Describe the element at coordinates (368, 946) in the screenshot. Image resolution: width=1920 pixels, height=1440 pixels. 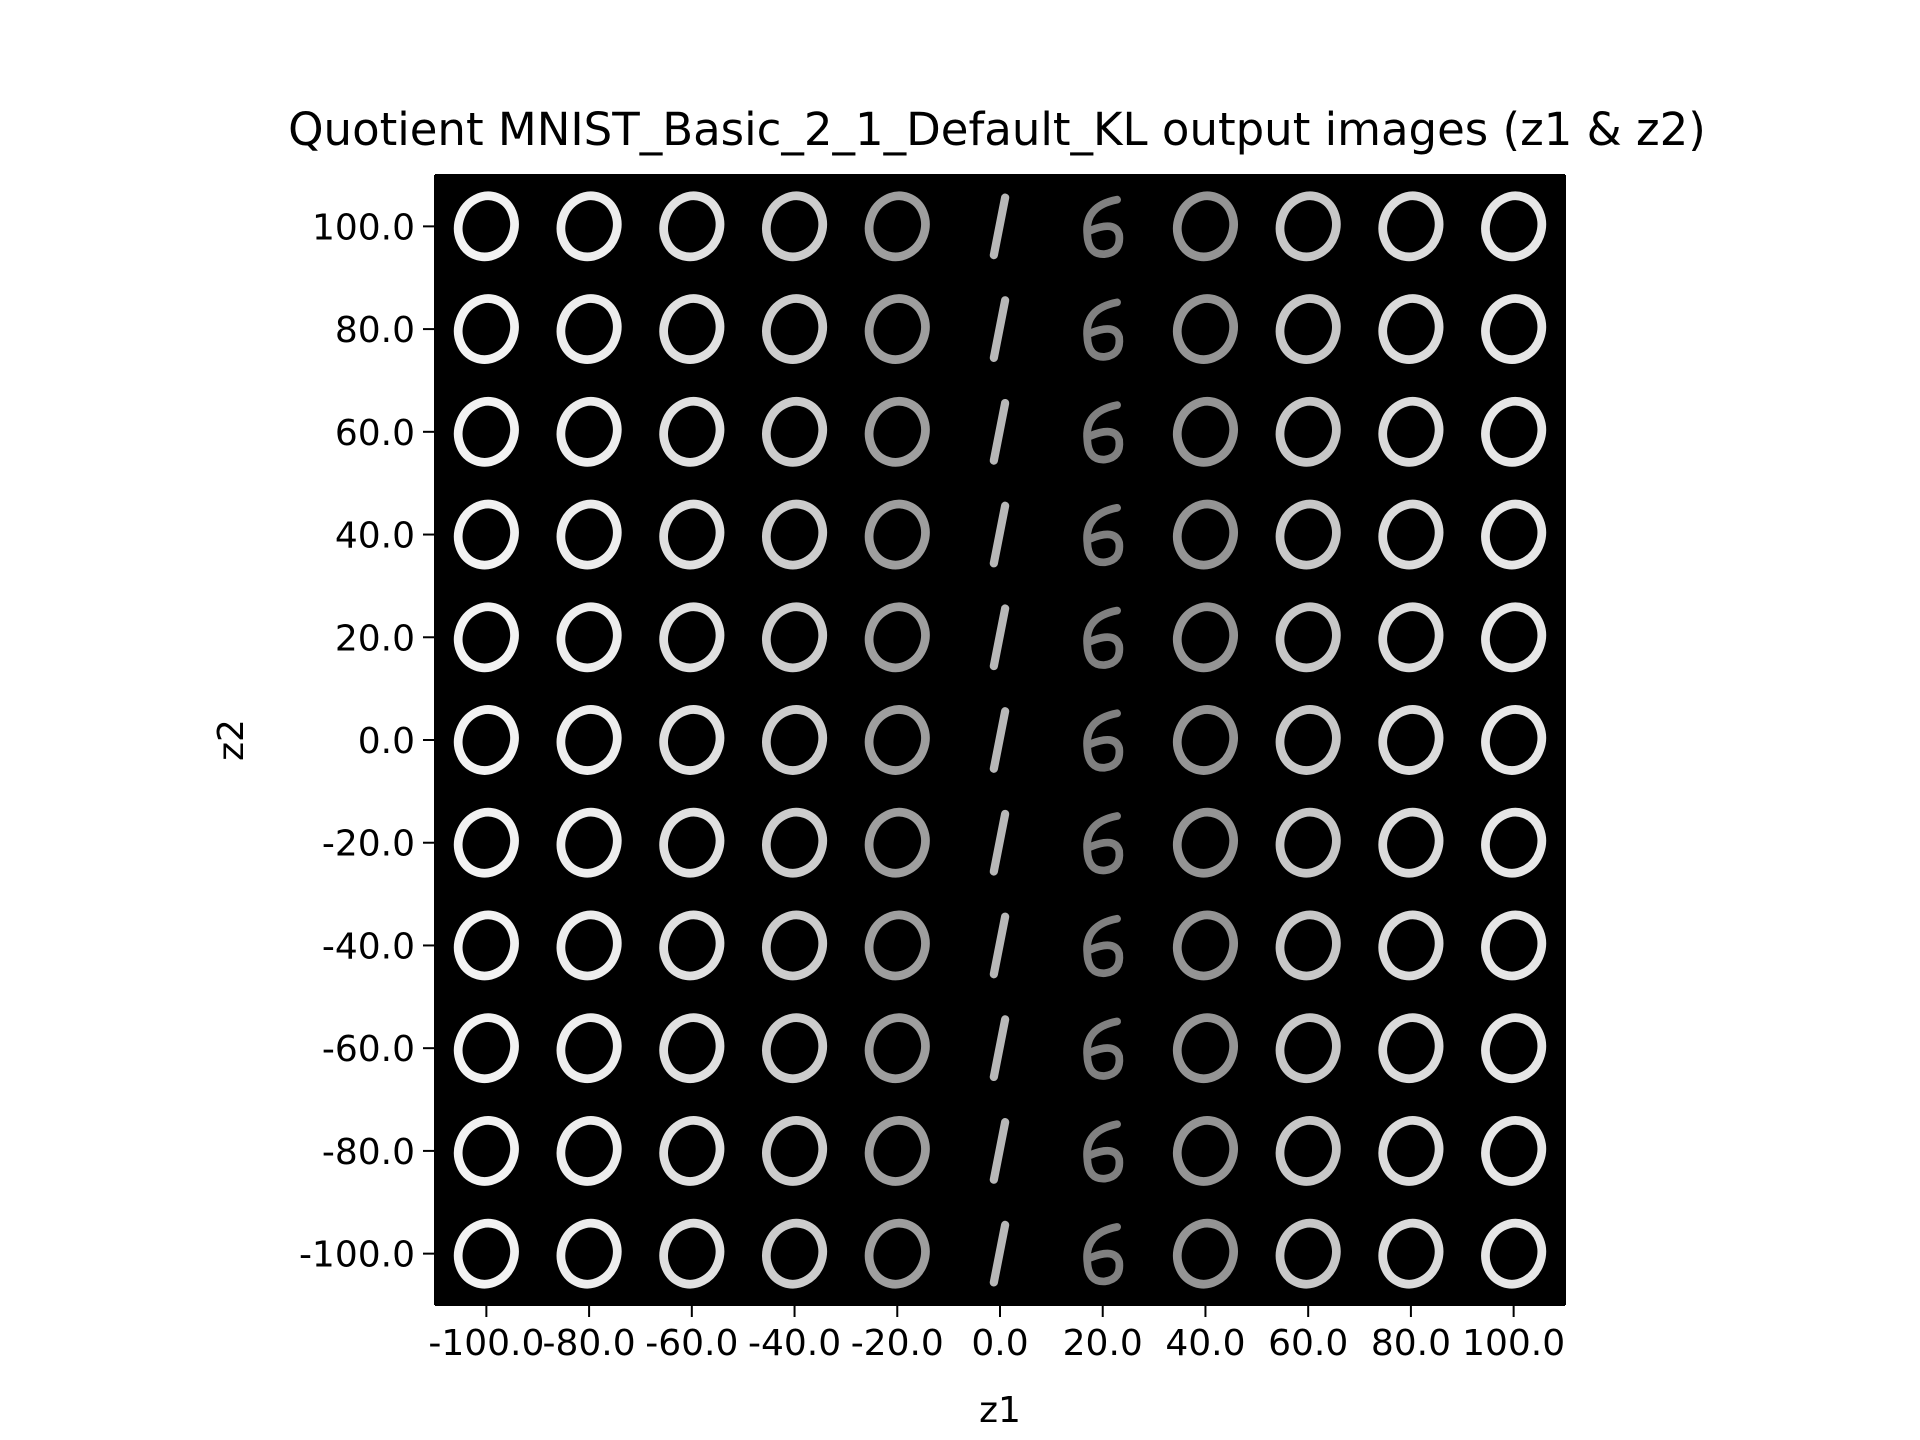
I see `y-tick-label: -40.0` at that location.